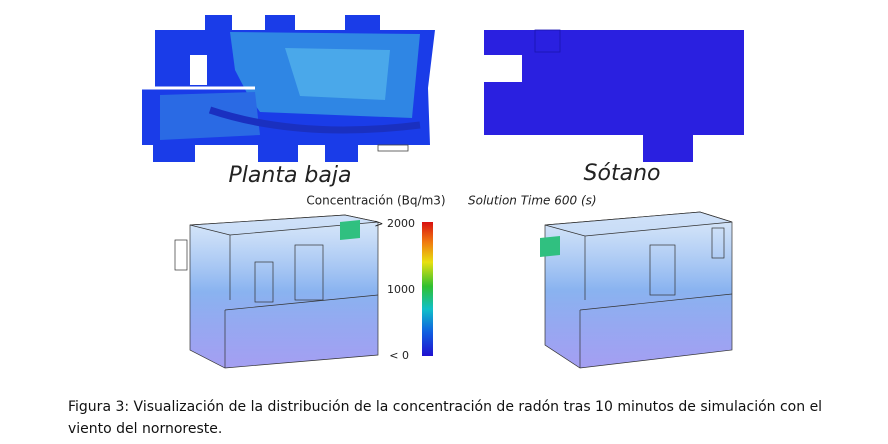 This screenshot has width=888, height=444. Describe the element at coordinates (622, 173) in the screenshot. I see `panel-label: Sótano` at that location.